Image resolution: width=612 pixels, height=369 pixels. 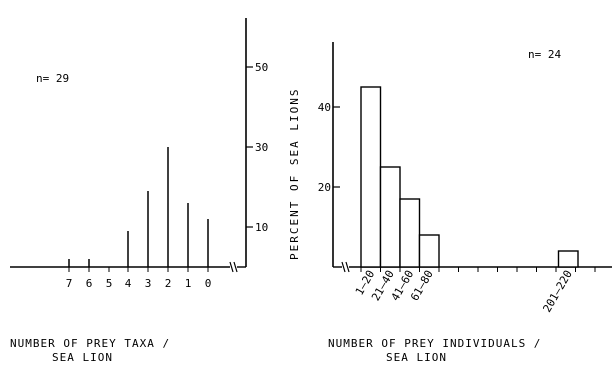 I want to click on left-x-tick-label-7: 7, so click(x=69, y=283).